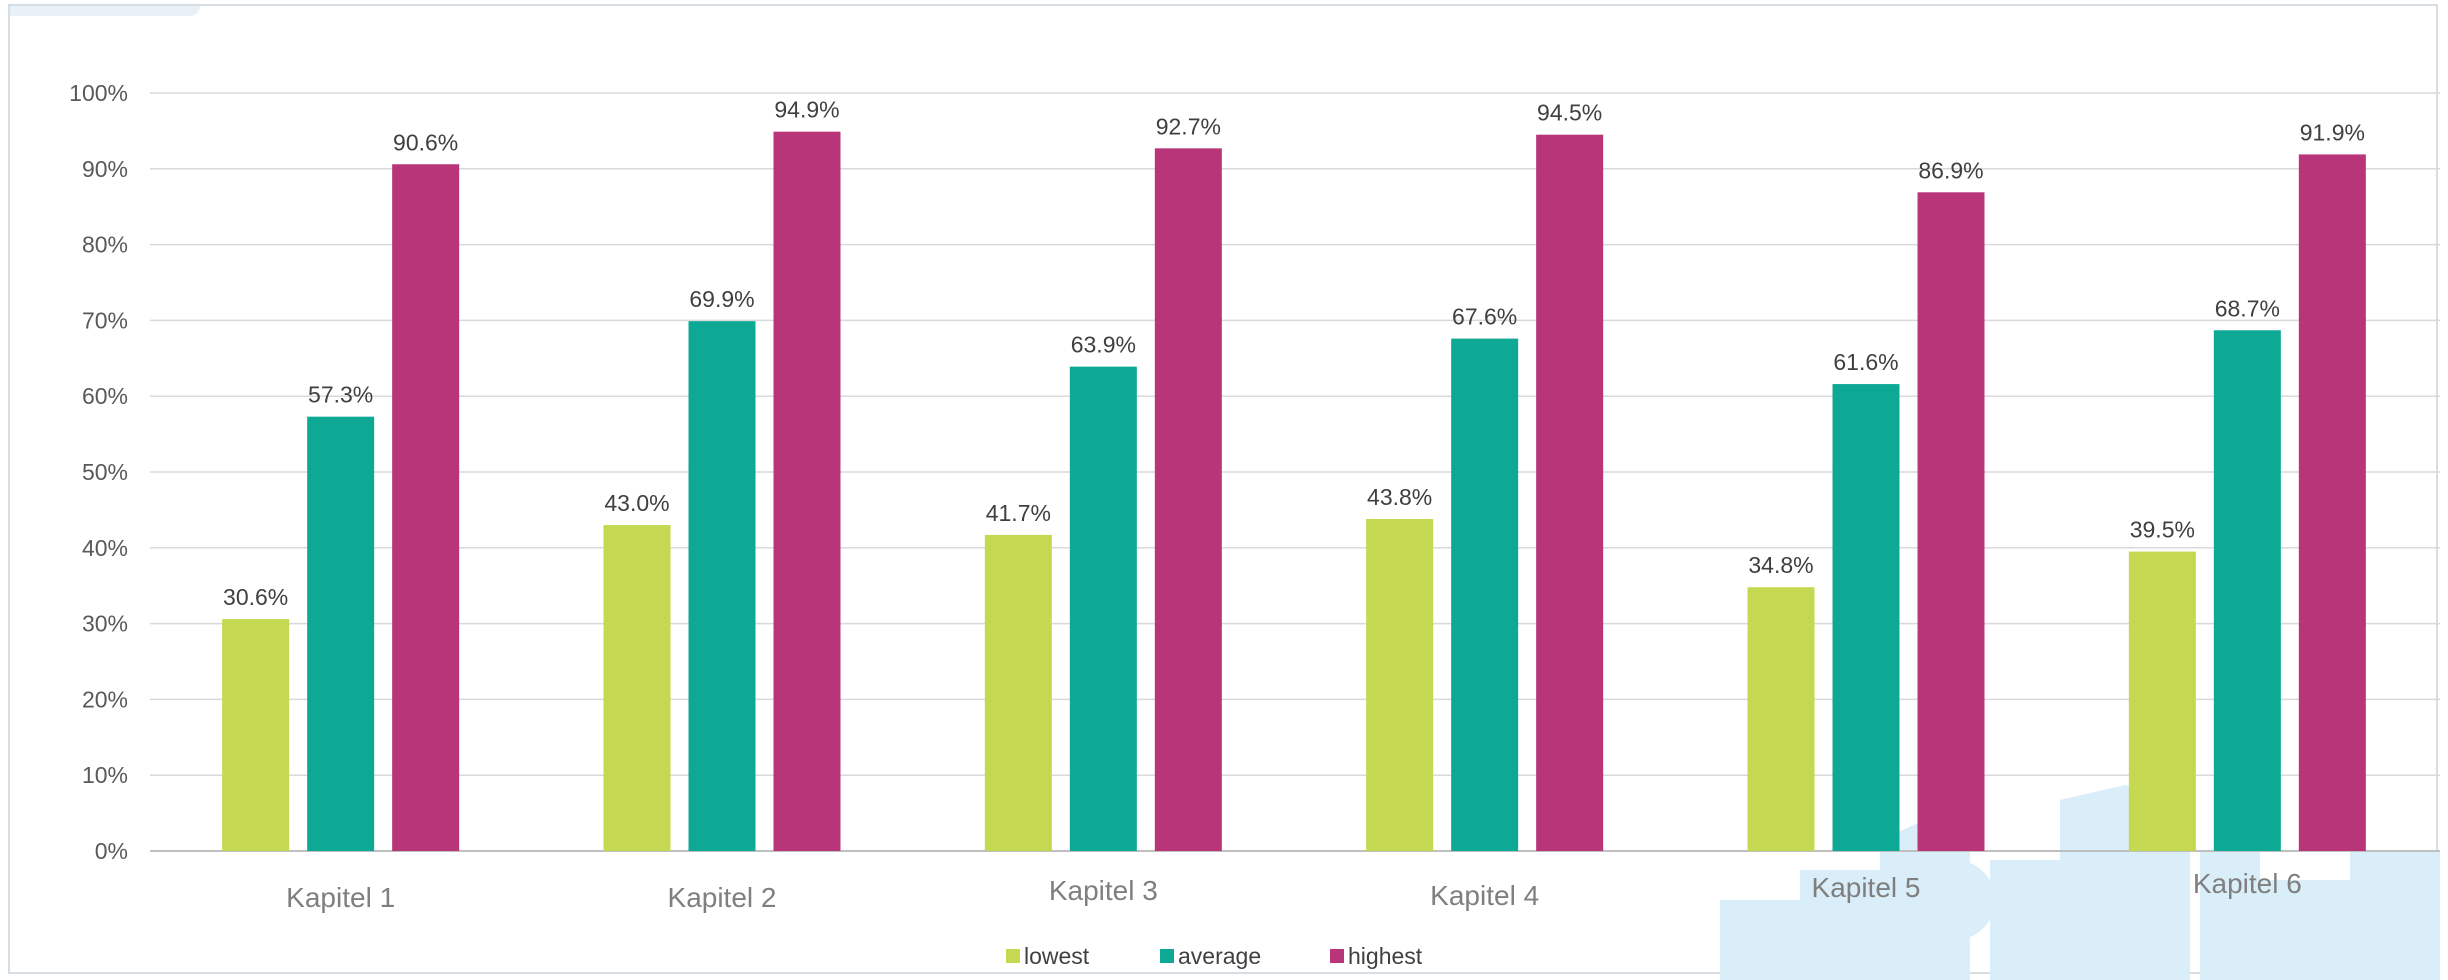 Image resolution: width=2448 pixels, height=980 pixels. Describe the element at coordinates (1484, 317) in the screenshot. I see `data-label: 67.6%` at that location.